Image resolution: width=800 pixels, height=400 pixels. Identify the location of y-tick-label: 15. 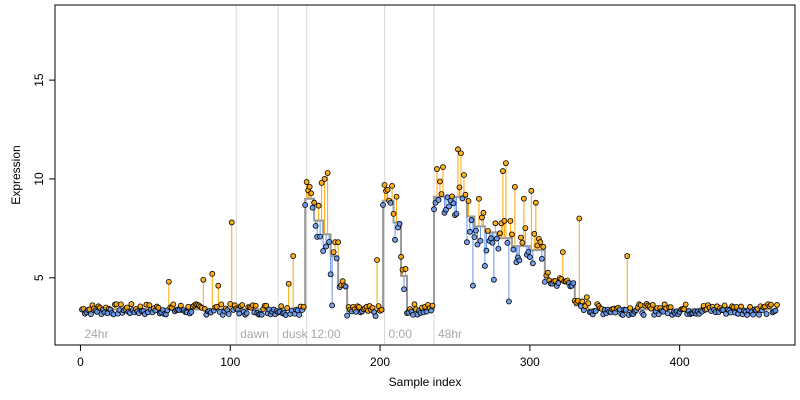
(39, 80).